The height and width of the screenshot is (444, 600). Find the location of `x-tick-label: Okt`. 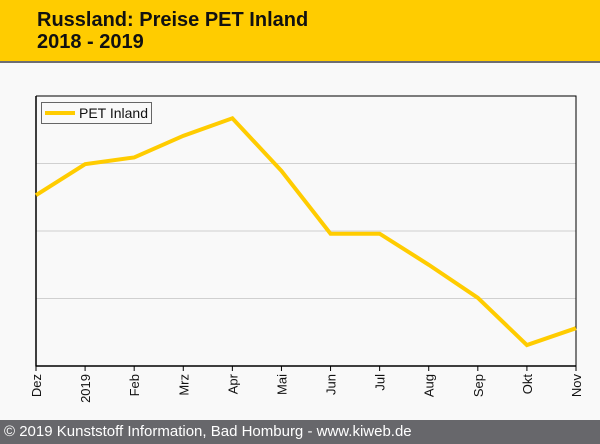

x-tick-label: Okt is located at coordinates (527, 384).